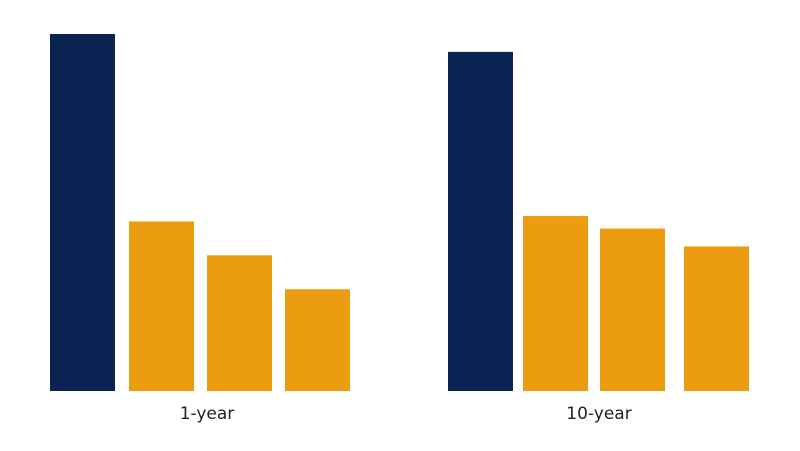 The height and width of the screenshot is (451, 800). Describe the element at coordinates (161, 306) in the screenshot. I see `bar-1-year-s2` at that location.